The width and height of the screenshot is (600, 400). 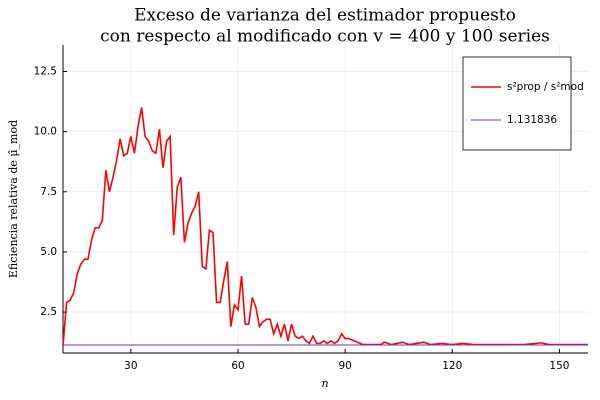 I want to click on x-tick-label: 60, so click(x=237, y=366).